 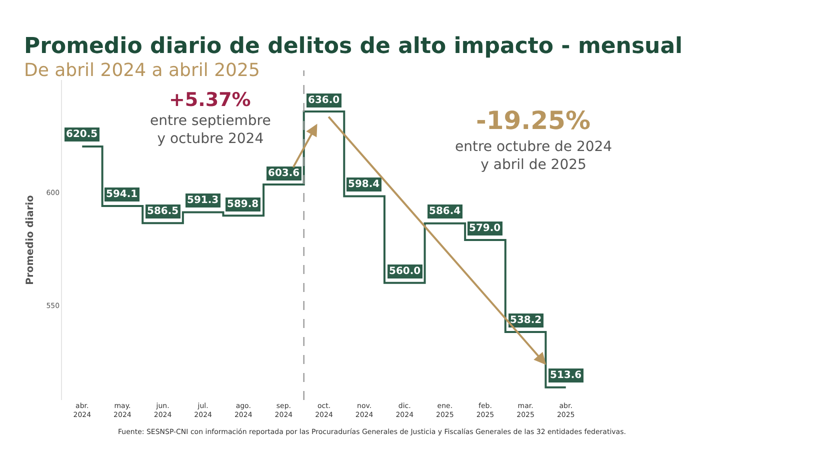 What do you see at coordinates (364, 184) in the screenshot?
I see `data-label: 598.4` at bounding box center [364, 184].